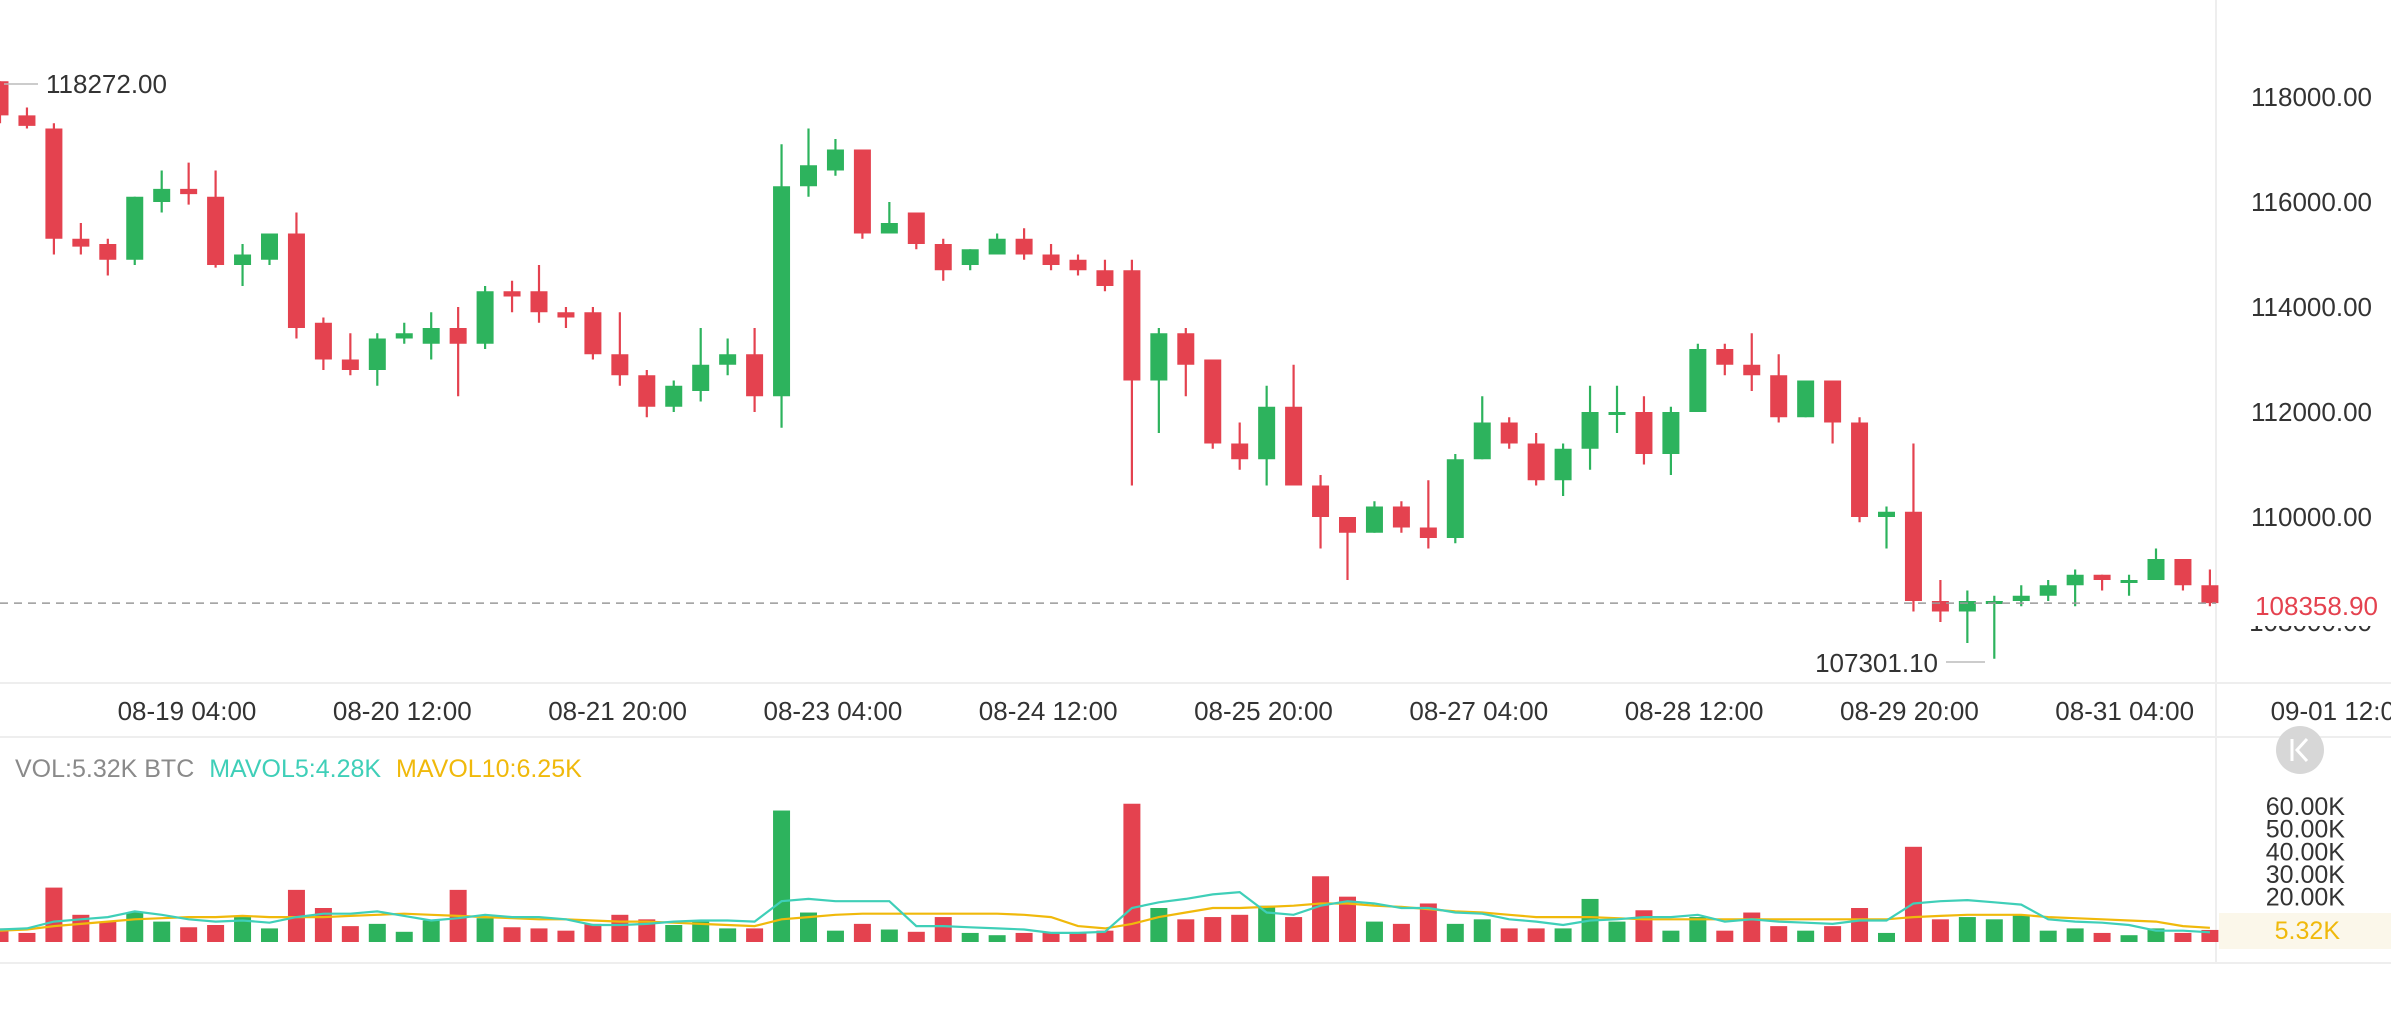  Describe the element at coordinates (2305, 607) in the screenshot. I see `last-price-badge` at that location.